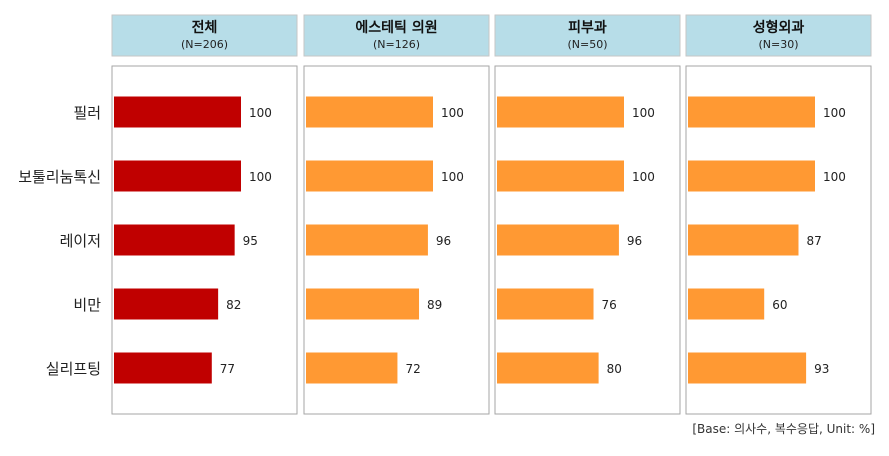  What do you see at coordinates (227, 369) in the screenshot?
I see `data-label: 77` at bounding box center [227, 369].